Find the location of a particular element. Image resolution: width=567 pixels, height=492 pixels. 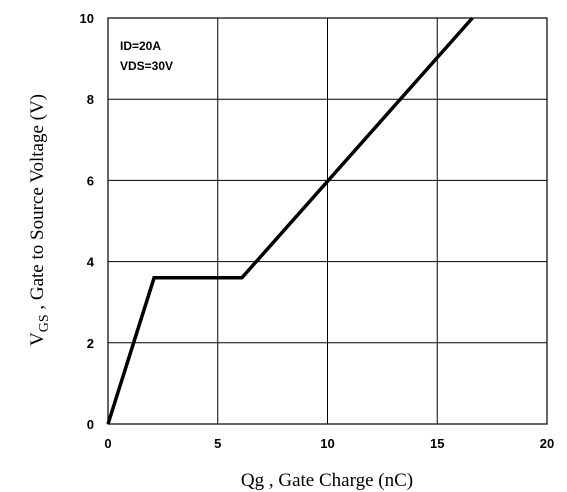

y-tick-label: 0 is located at coordinates (90, 424).